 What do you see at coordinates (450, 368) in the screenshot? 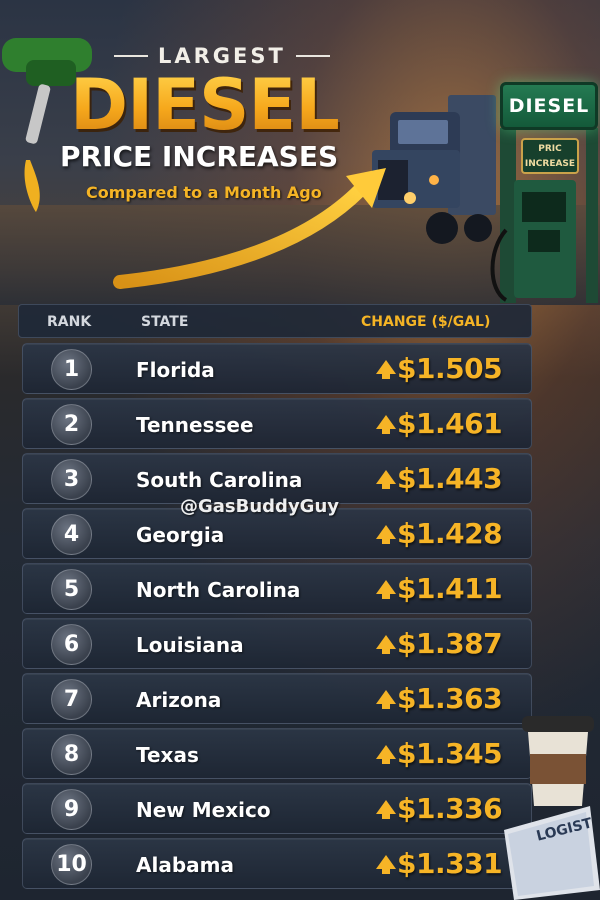
I see `change-value: $1.505` at bounding box center [450, 368].